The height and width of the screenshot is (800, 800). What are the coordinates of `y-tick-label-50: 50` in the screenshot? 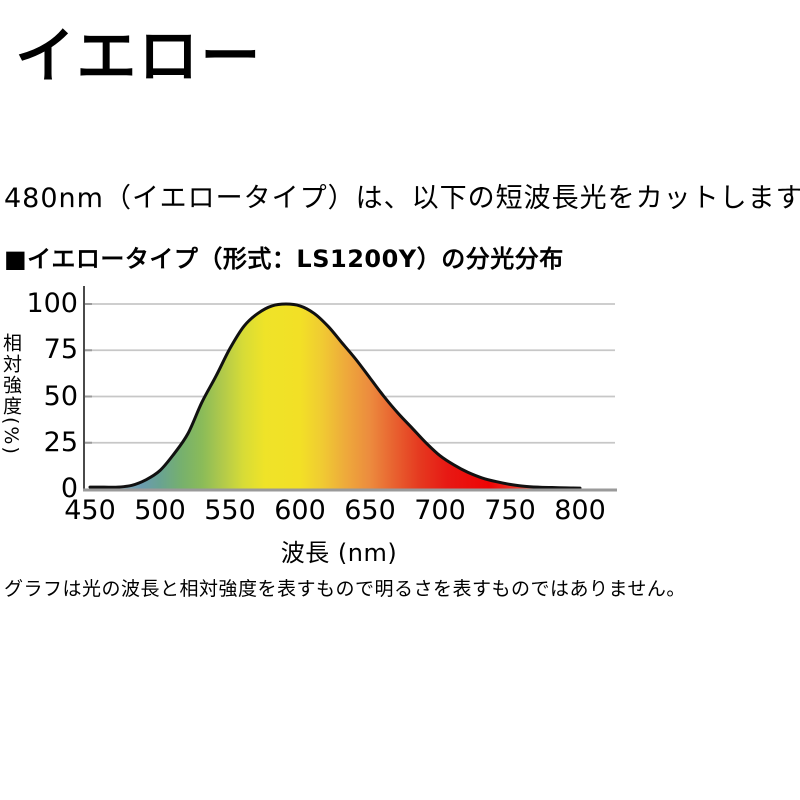 It's located at (60, 396).